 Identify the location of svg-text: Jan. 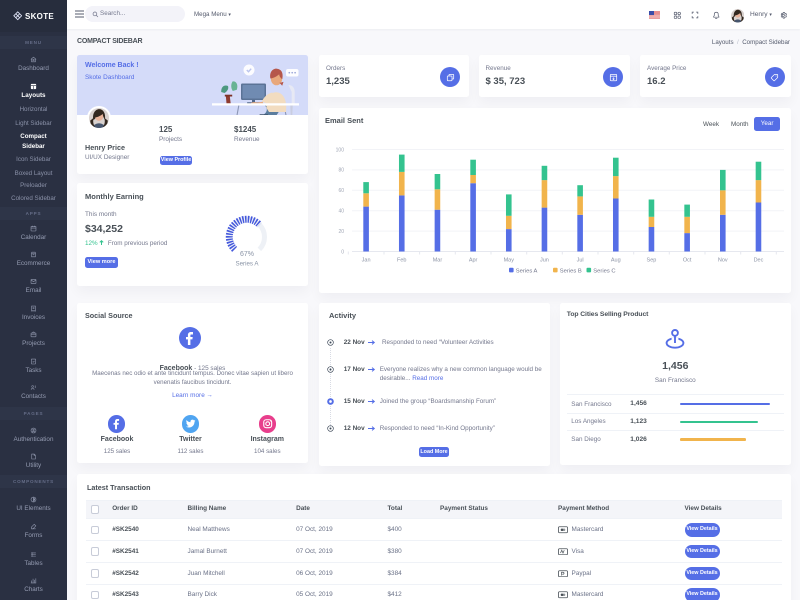
(366, 261).